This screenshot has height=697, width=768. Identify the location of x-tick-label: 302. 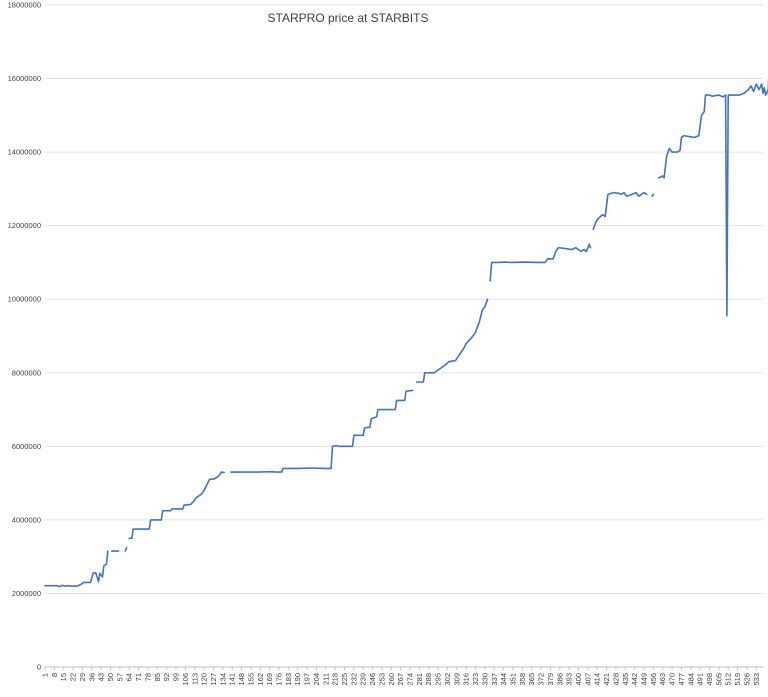
(447, 679).